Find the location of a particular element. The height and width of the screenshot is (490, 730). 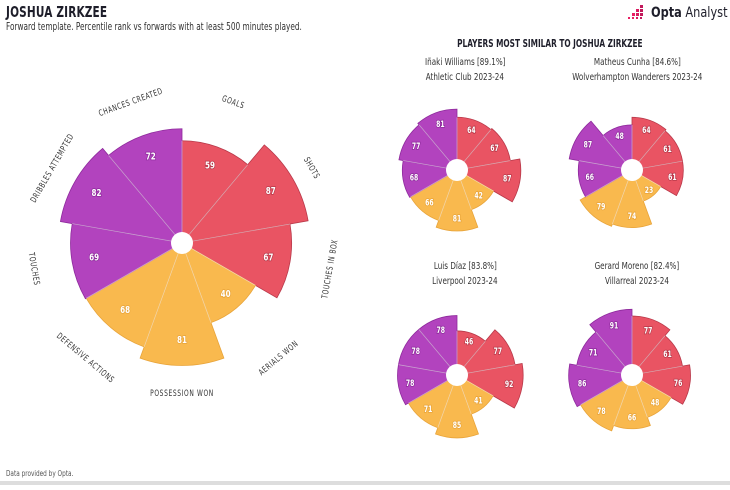

value-label: 85 is located at coordinates (457, 425).